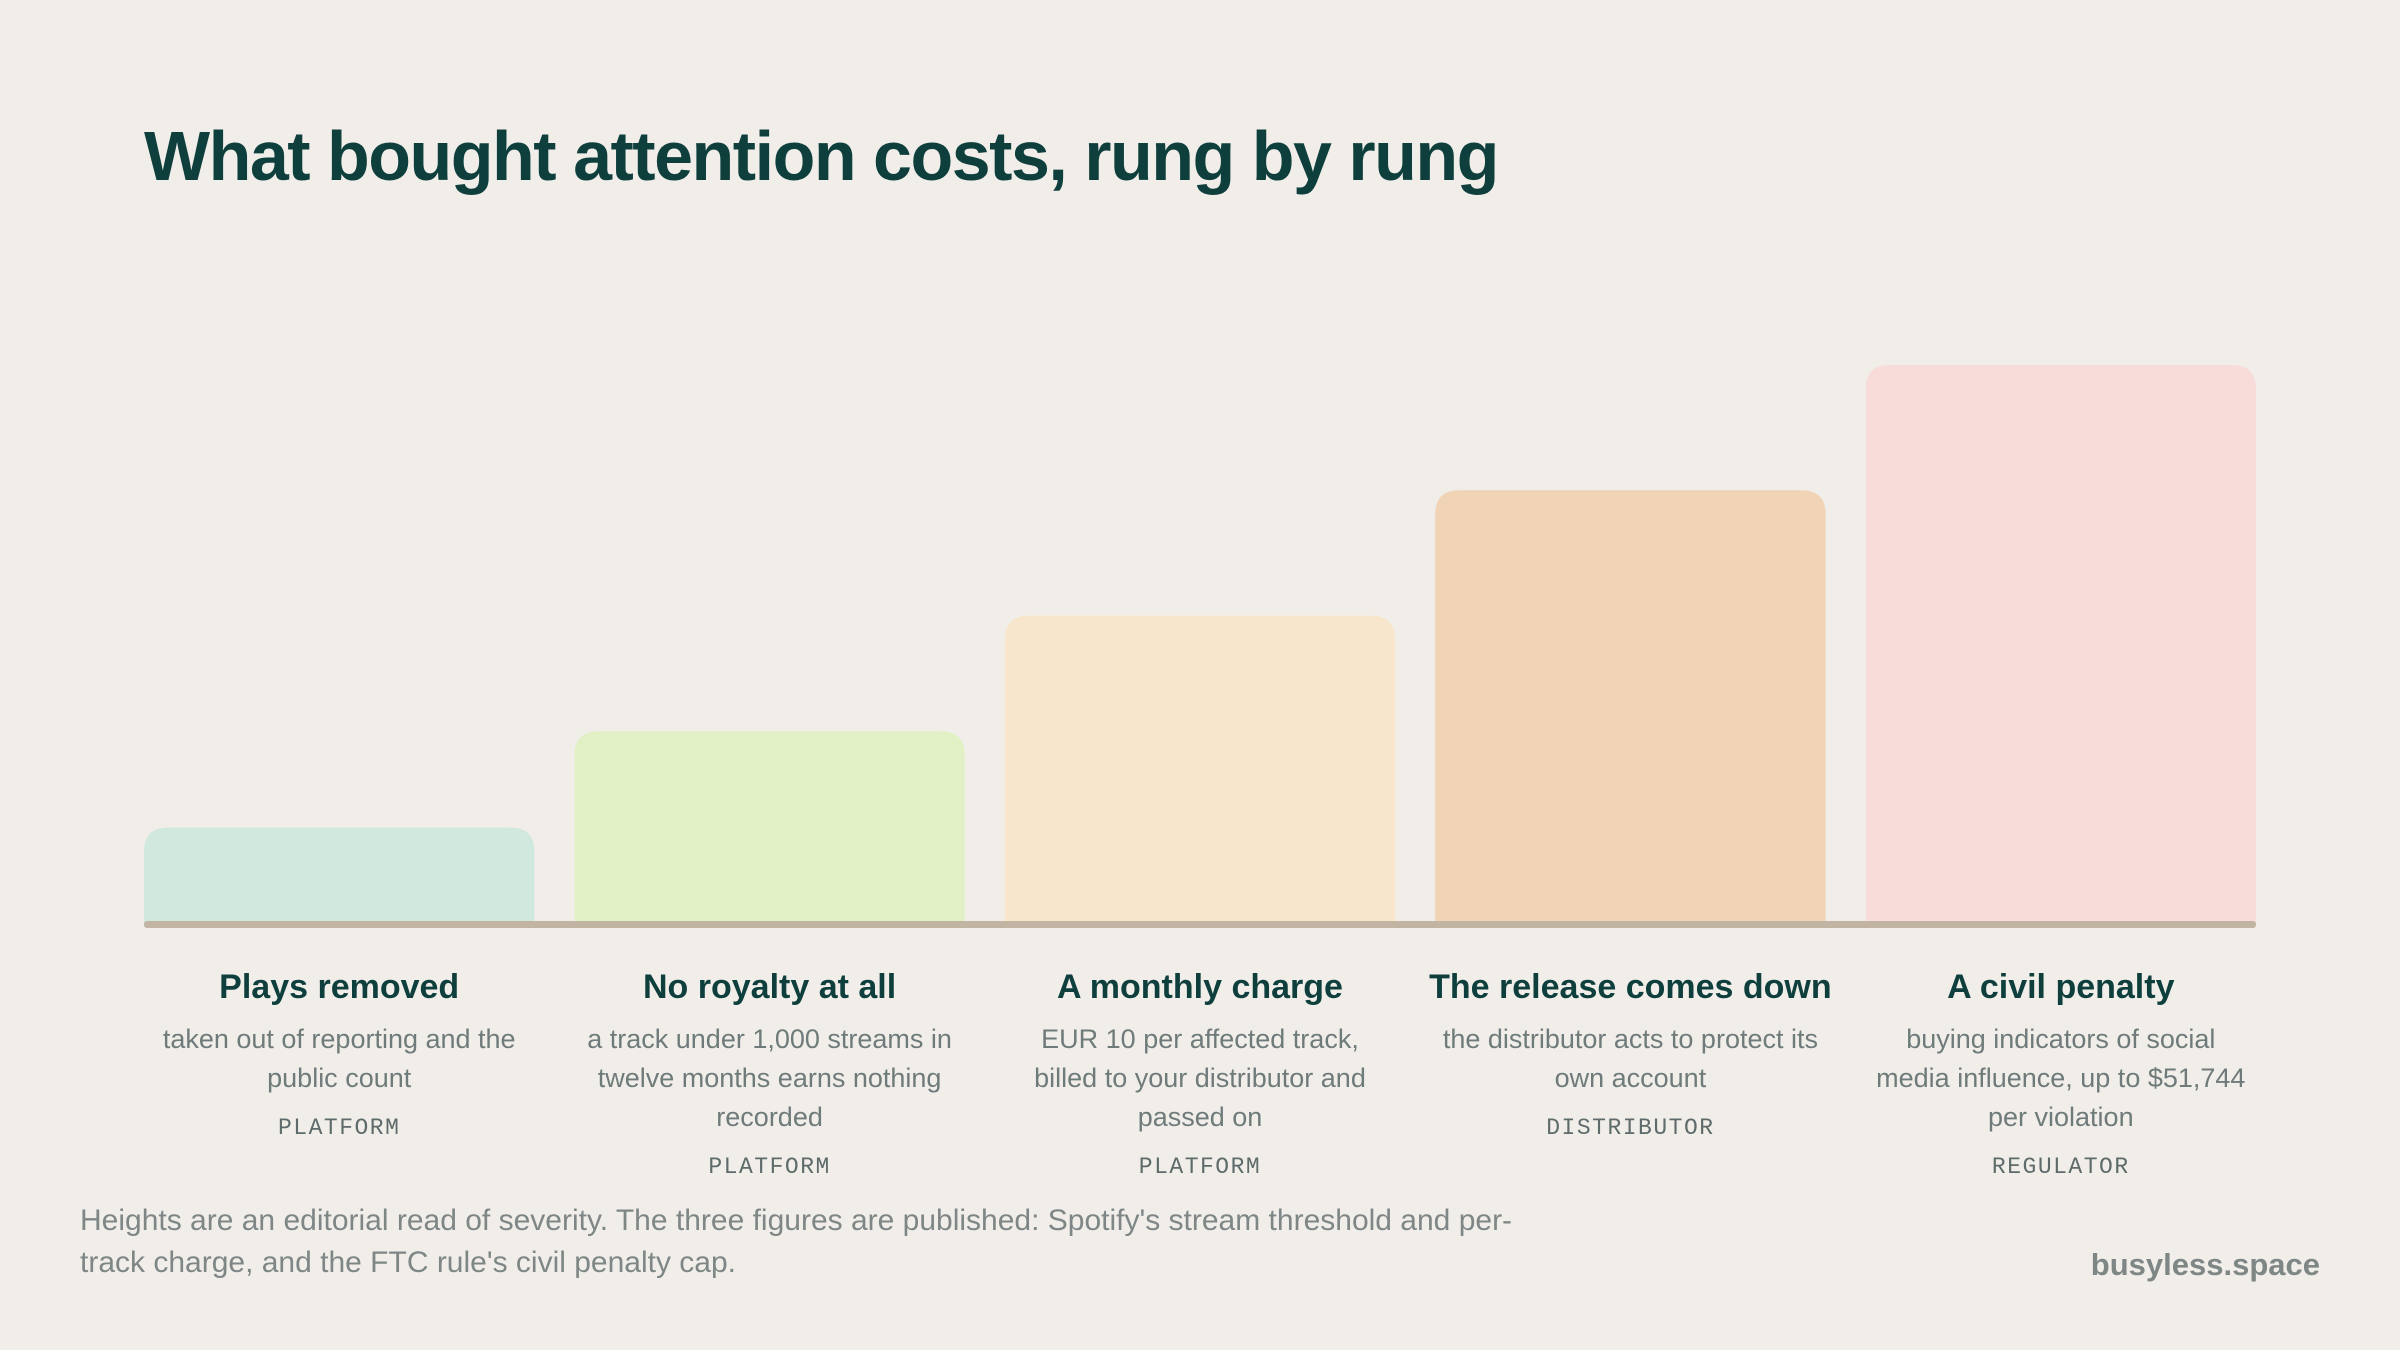  What do you see at coordinates (339, 1078) in the screenshot?
I see `bar-description-1-line-2: public count` at bounding box center [339, 1078].